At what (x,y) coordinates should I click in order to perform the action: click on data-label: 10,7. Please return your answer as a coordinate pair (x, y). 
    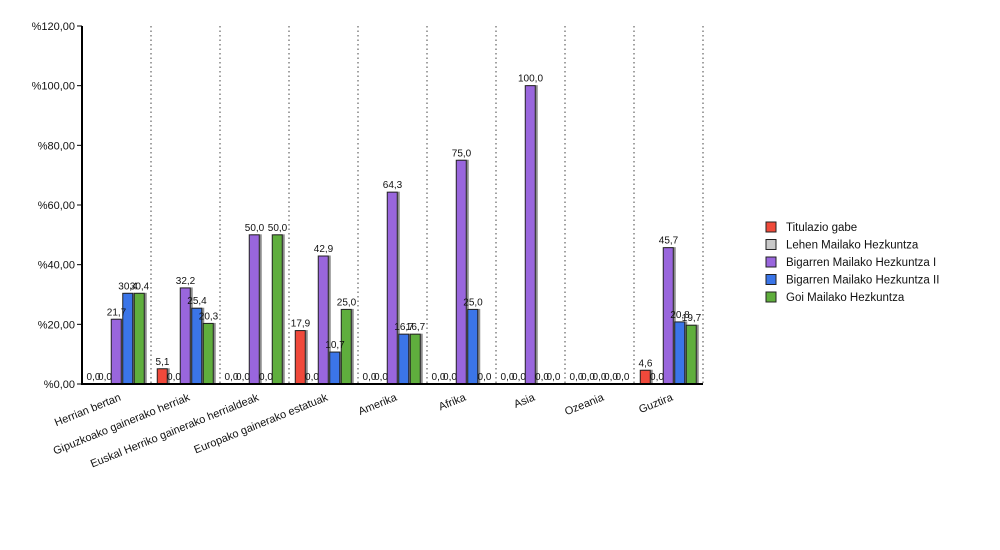
    Looking at the image, I should click on (335, 345).